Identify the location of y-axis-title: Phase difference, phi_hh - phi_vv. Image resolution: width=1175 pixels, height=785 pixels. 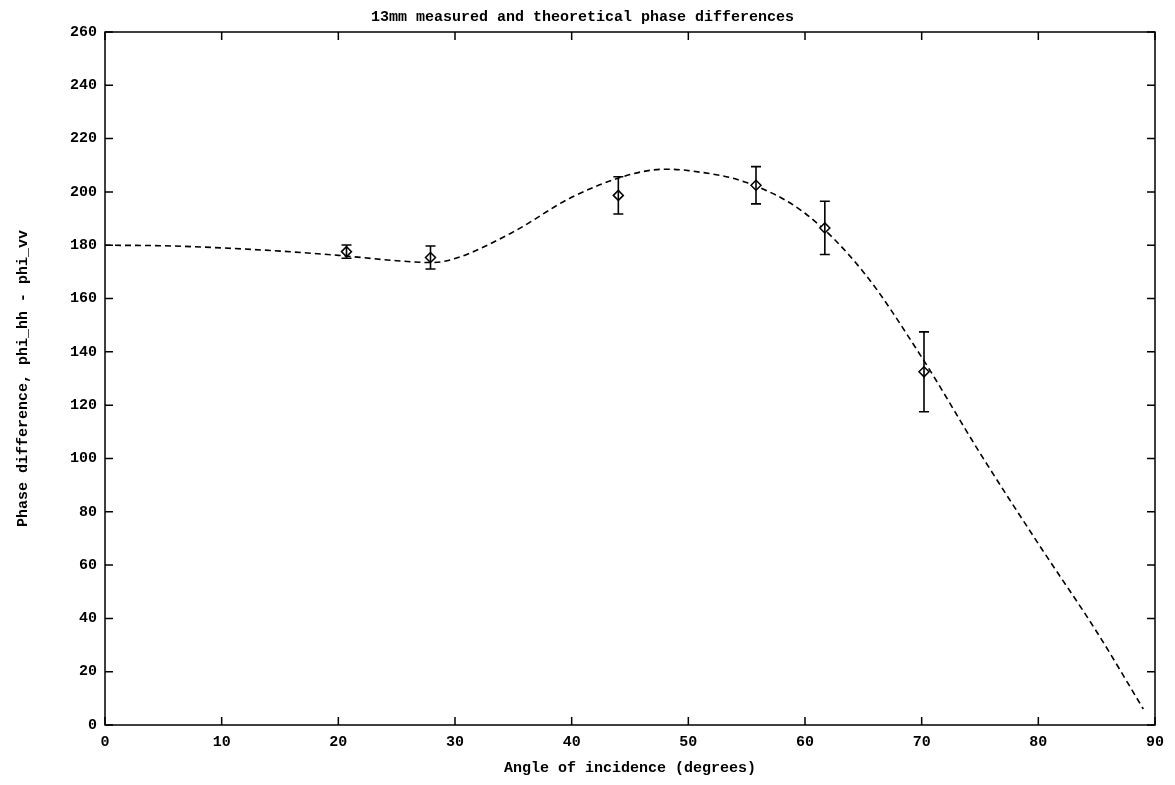
(23, 378).